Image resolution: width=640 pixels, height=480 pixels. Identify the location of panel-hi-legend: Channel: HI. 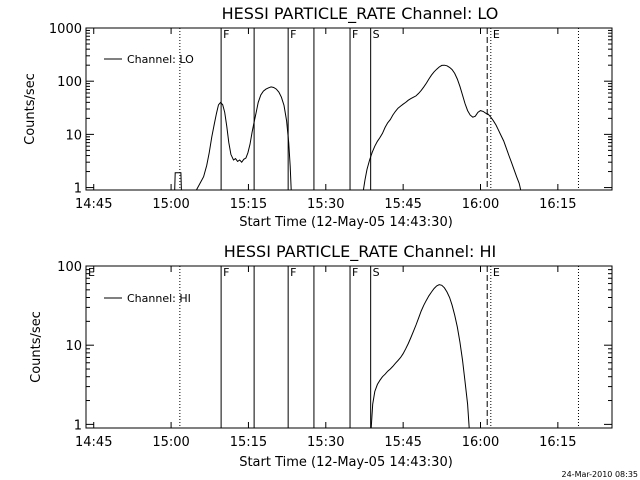
(147, 298).